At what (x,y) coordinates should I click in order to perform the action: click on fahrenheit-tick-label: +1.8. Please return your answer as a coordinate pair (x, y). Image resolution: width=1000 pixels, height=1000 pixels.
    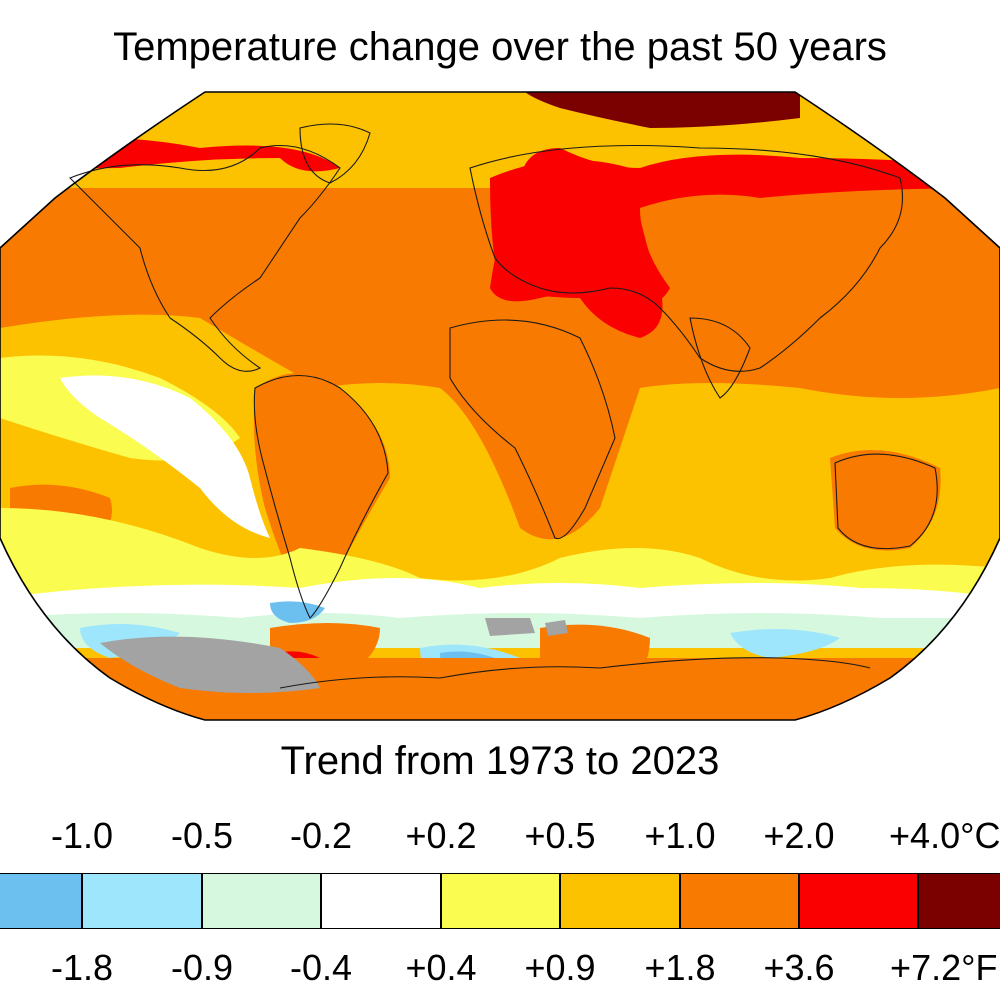
    Looking at the image, I should click on (680, 967).